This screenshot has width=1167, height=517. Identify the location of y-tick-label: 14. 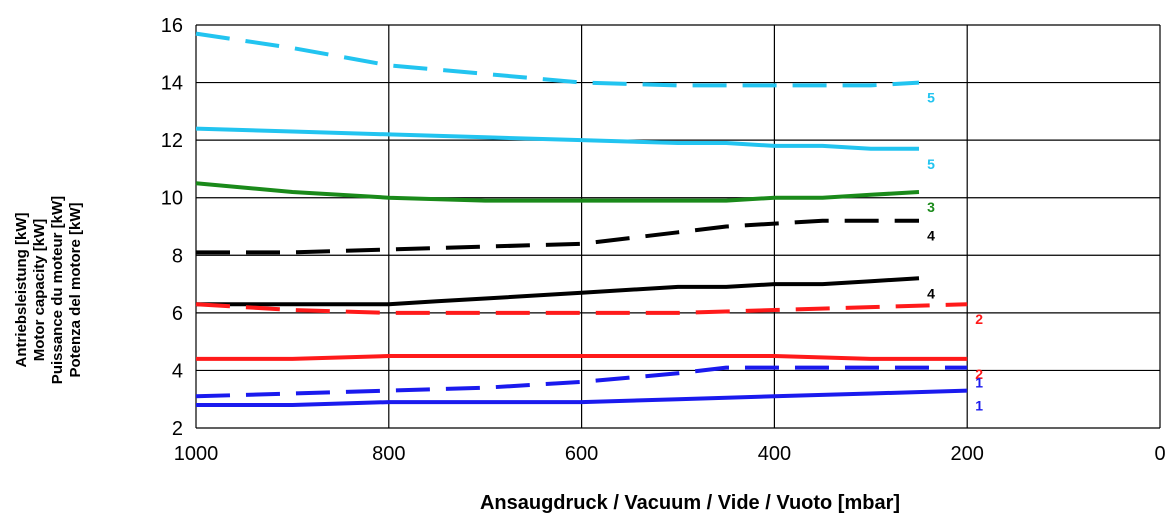
(172, 84).